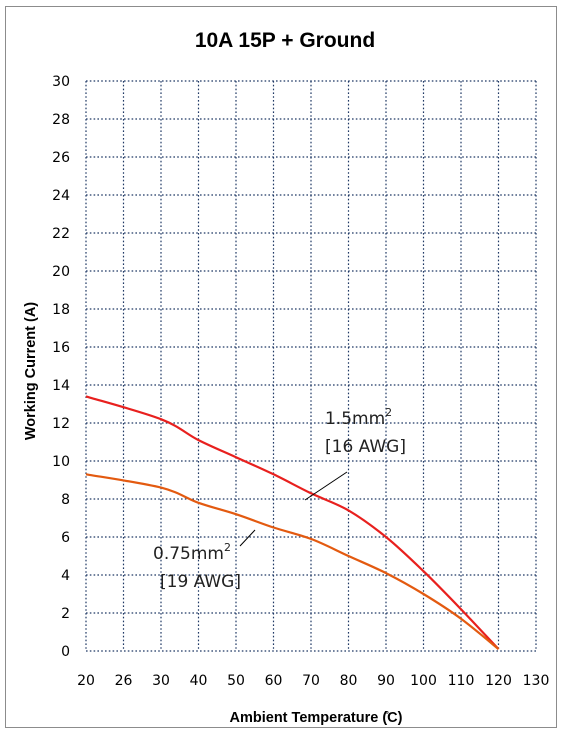 Image resolution: width=566 pixels, height=732 pixels. What do you see at coordinates (247, 538) in the screenshot?
I see `leader-line-0-75mm` at bounding box center [247, 538].